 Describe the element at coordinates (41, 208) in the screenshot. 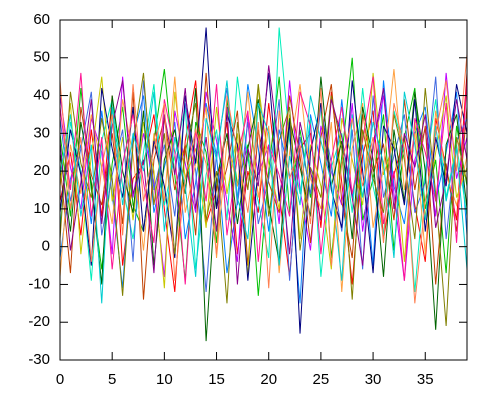

I see `y-tick-label: 10` at that location.